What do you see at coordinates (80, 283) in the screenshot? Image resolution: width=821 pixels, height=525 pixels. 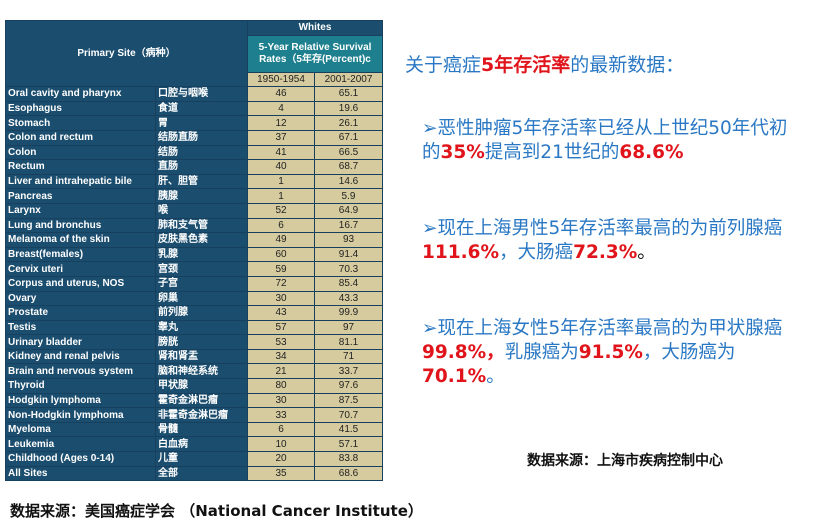 I see `site-name: Corpus and uterus, NOS` at bounding box center [80, 283].